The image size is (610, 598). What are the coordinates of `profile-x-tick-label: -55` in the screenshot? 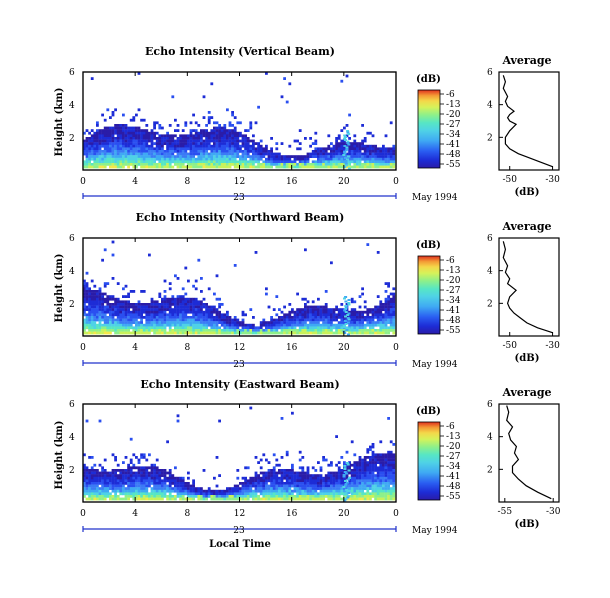 It's located at (505, 512).